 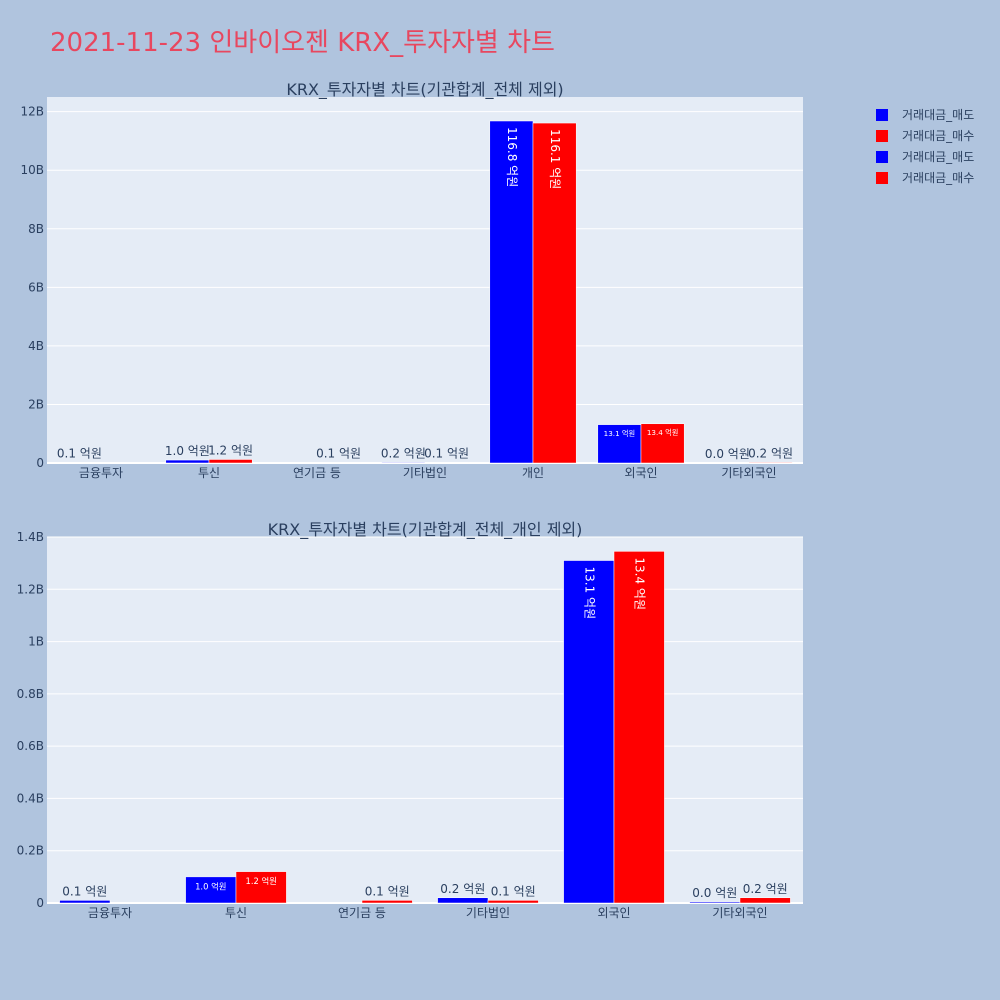 What do you see at coordinates (30, 746) in the screenshot?
I see `y-tick-label: 0.6B` at bounding box center [30, 746].